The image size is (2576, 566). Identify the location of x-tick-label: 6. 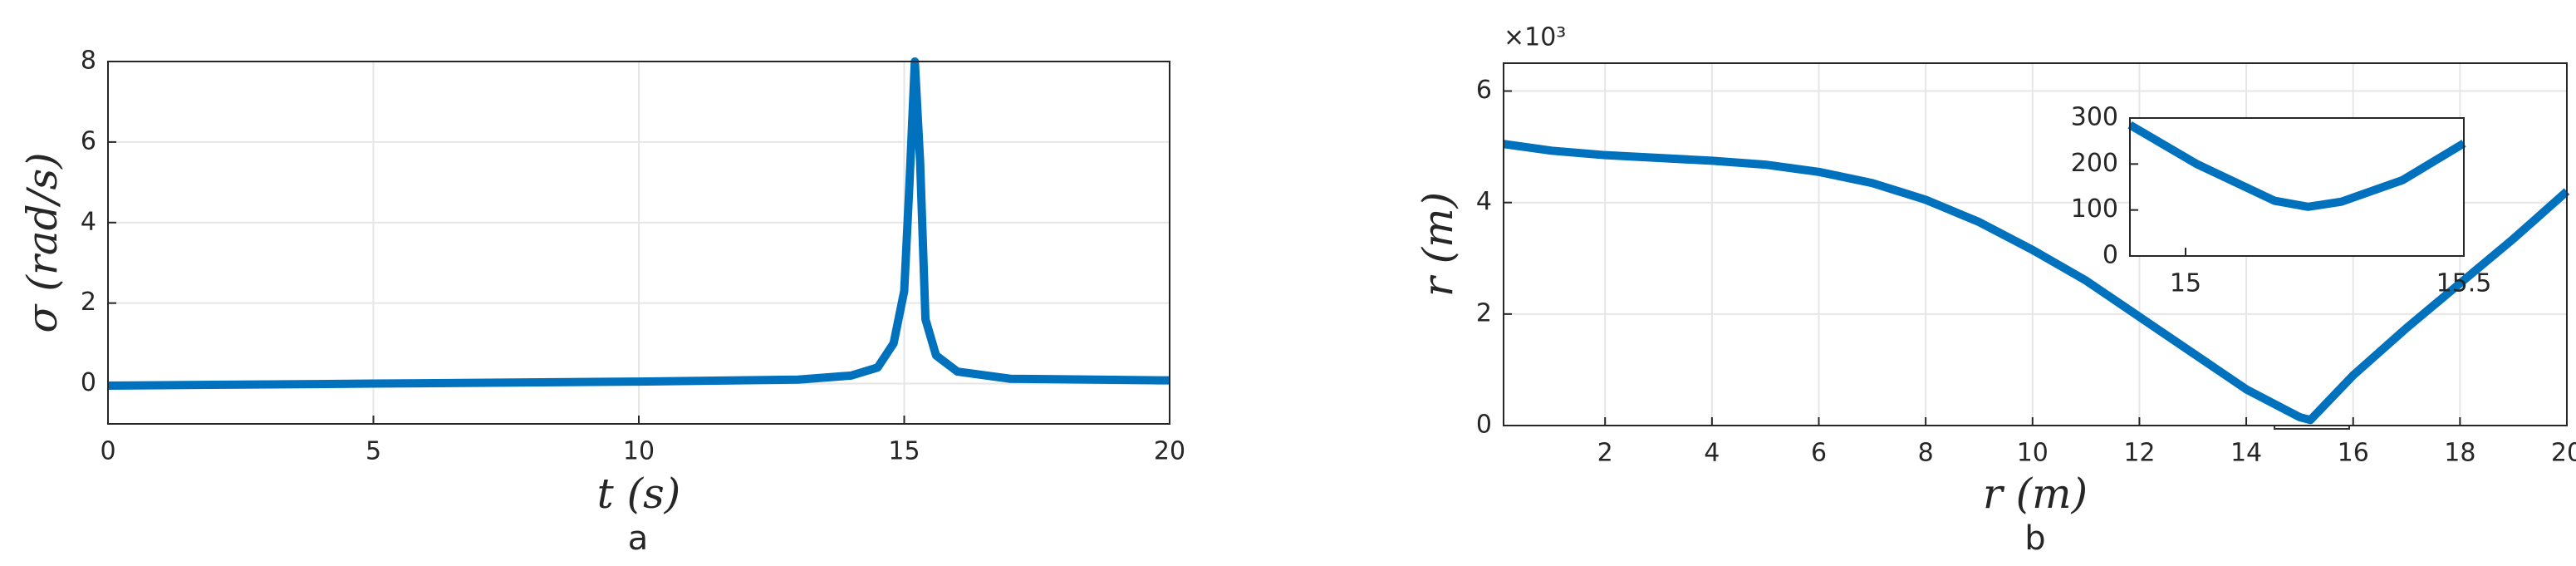
(1819, 453).